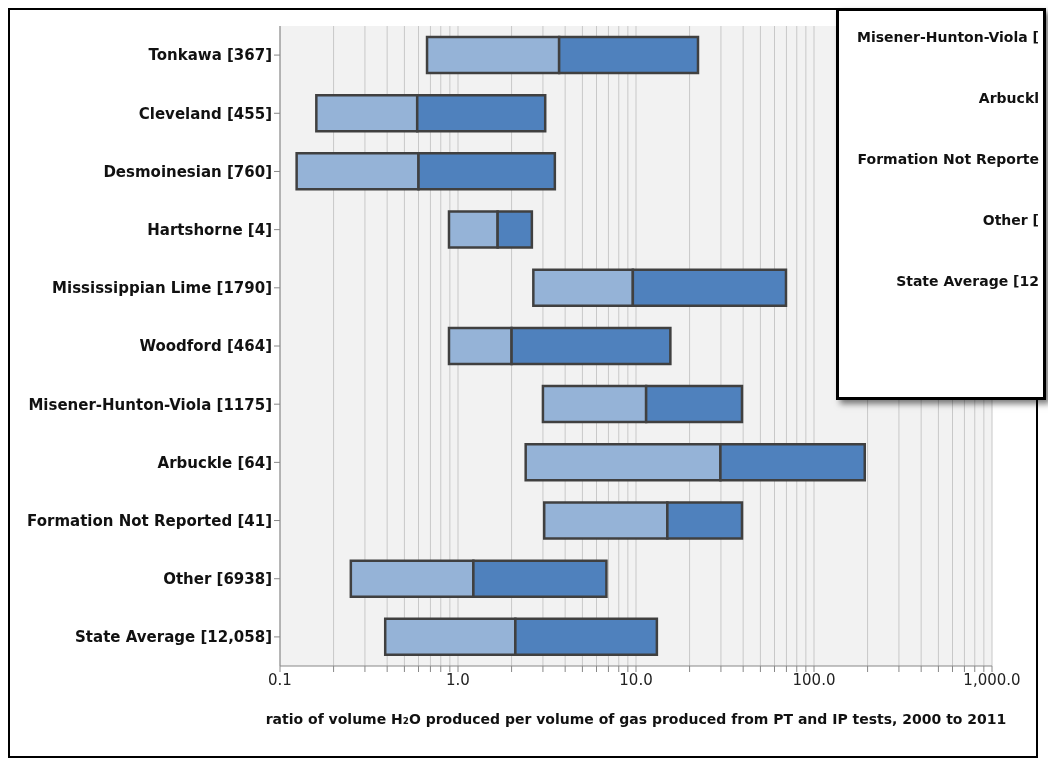 Image resolution: width=1048 pixels, height=768 pixels. Describe the element at coordinates (992, 679) in the screenshot. I see `x-tick-label: 1,000.0` at that location.